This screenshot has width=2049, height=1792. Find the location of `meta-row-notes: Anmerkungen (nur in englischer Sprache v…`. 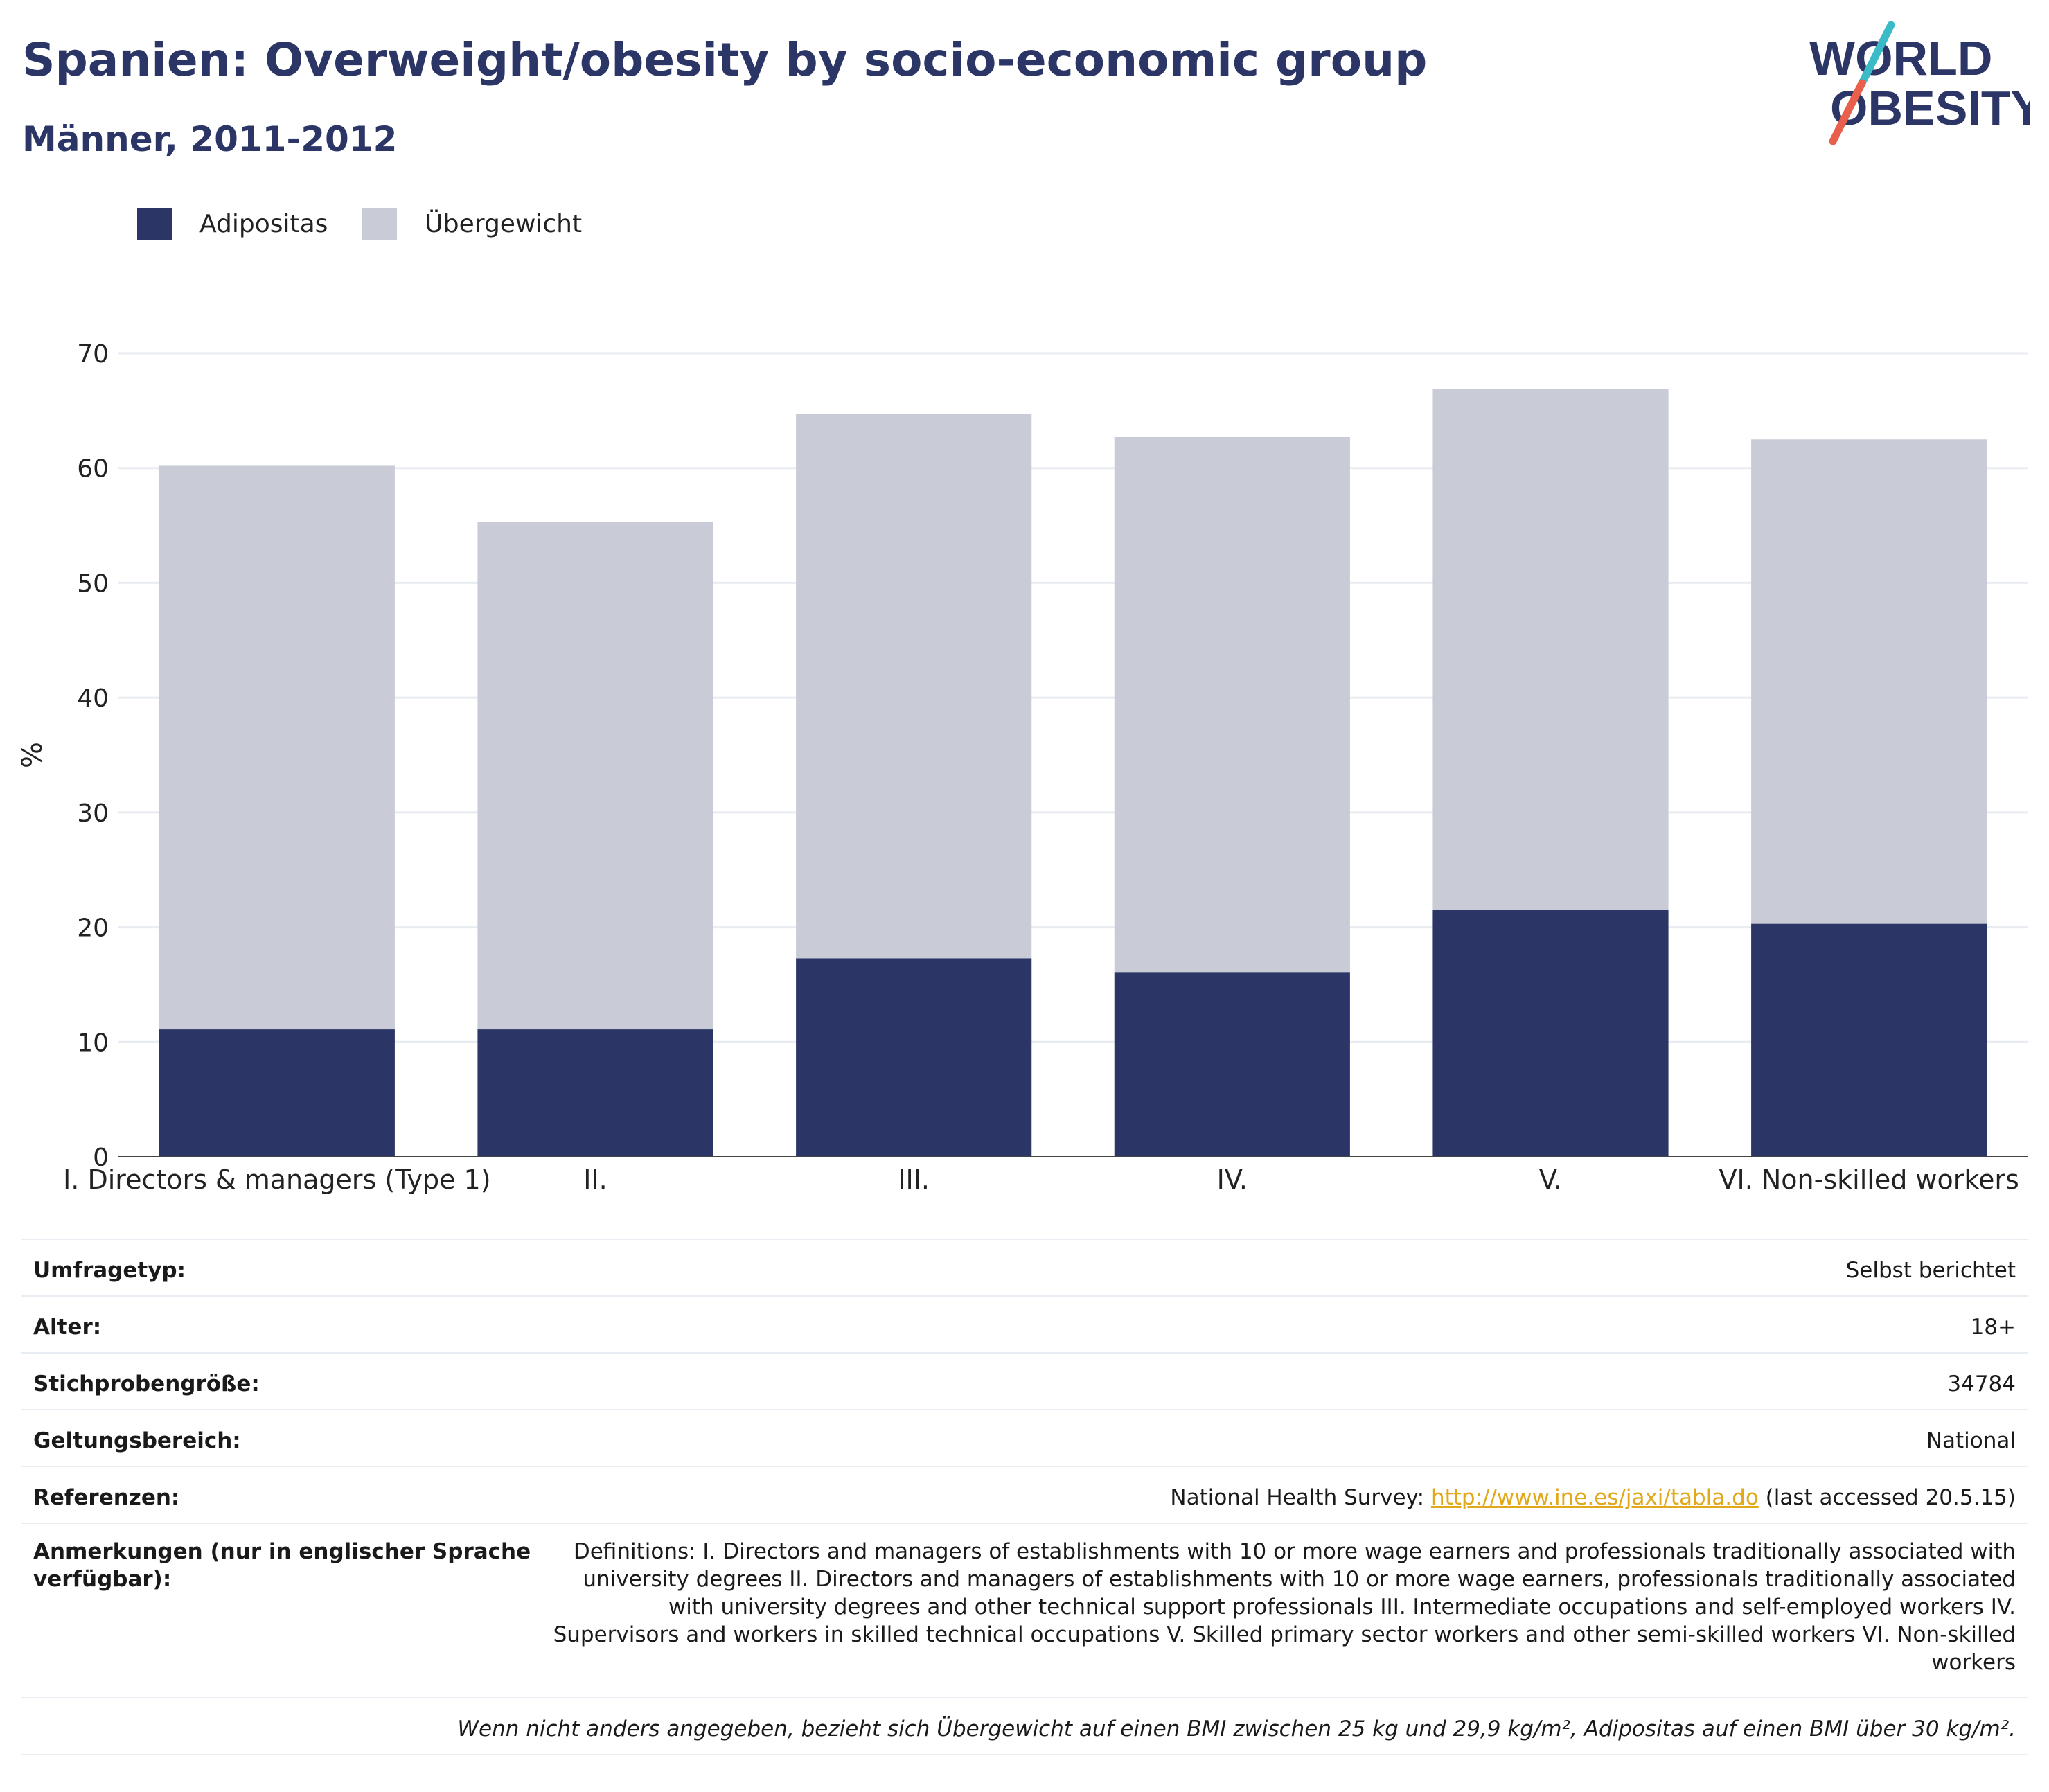

meta-row-notes: Anmerkungen (nur in englischer Sprache v… is located at coordinates (1024, 1611).